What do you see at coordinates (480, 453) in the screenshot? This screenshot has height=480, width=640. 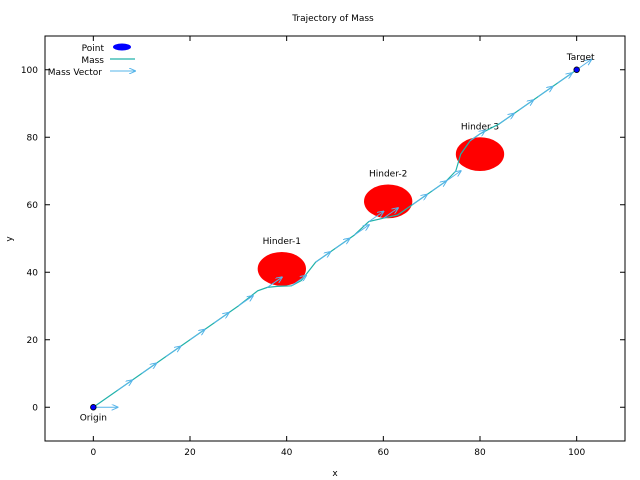 I see `x-tick-label: 80` at bounding box center [480, 453].